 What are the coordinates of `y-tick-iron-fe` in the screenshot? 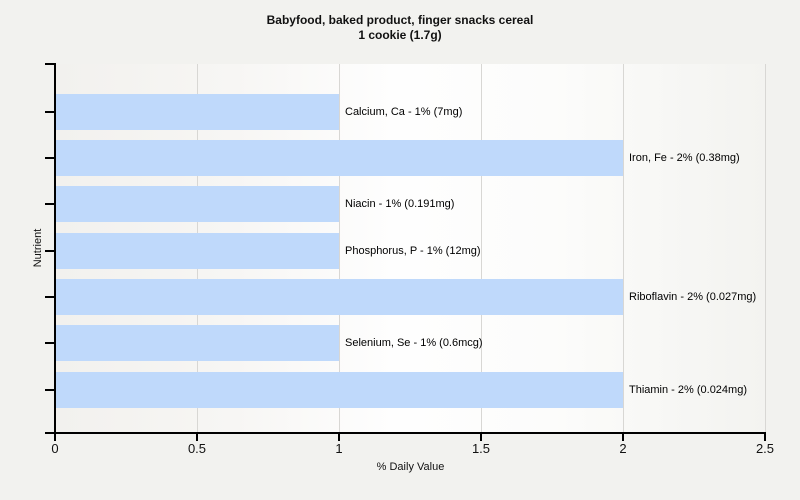 It's located at (50, 158).